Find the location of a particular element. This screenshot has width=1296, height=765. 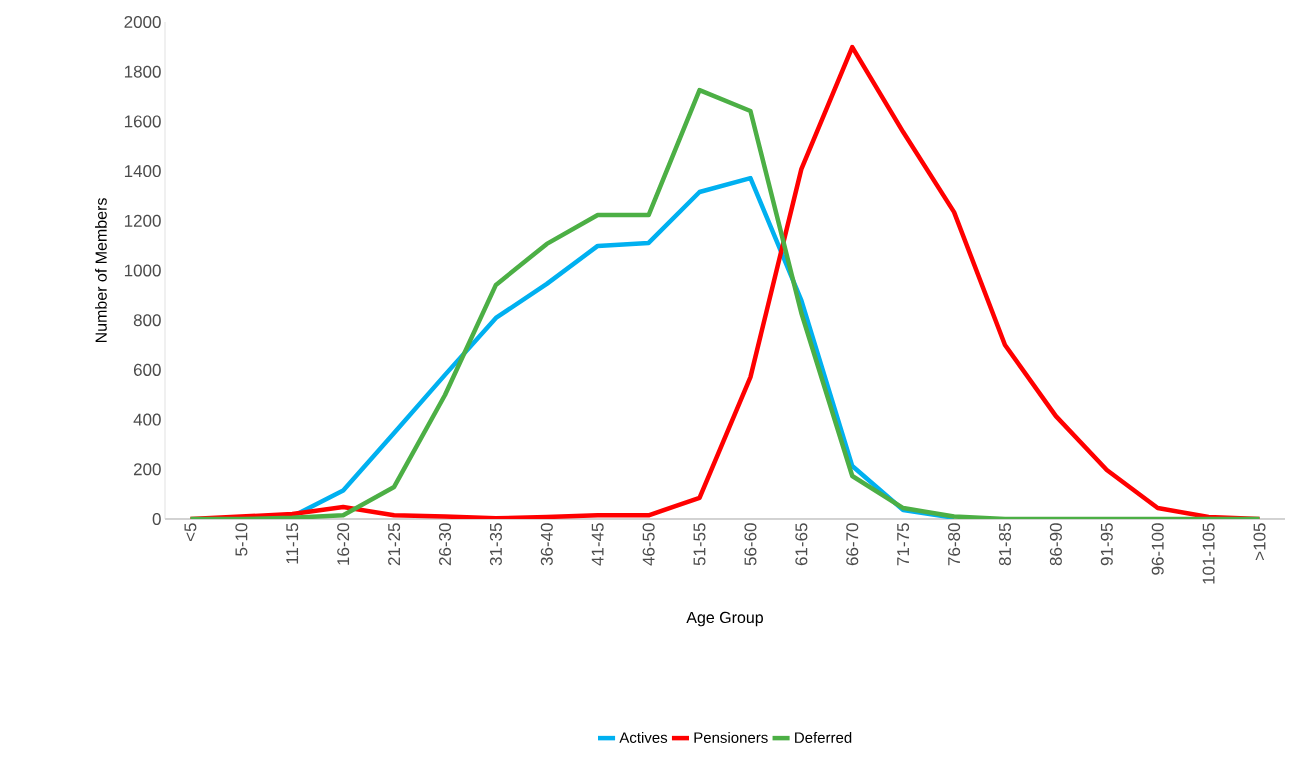

x-tick-label: <5 is located at coordinates (190, 532).